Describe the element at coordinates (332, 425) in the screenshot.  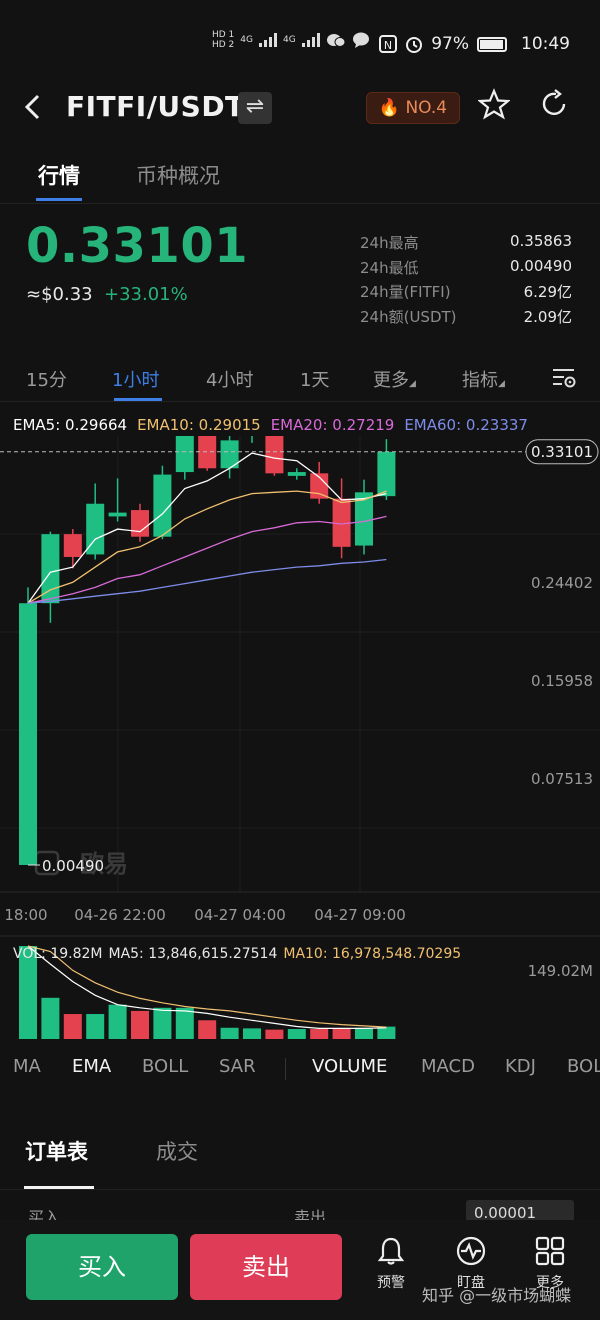
I see `ema20-label: EMA20: 0.27219` at that location.